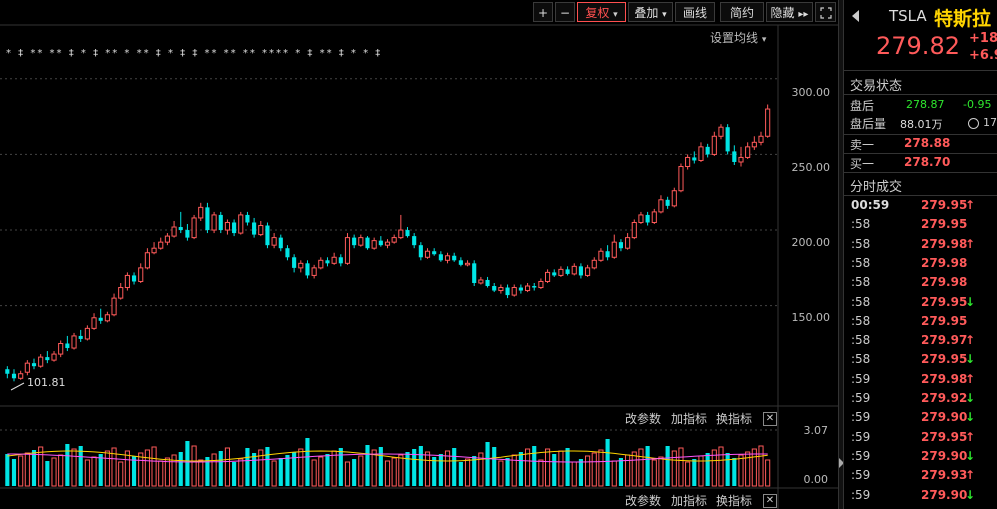  What do you see at coordinates (927, 143) in the screenshot?
I see `ask-price: 278.88` at bounding box center [927, 143].